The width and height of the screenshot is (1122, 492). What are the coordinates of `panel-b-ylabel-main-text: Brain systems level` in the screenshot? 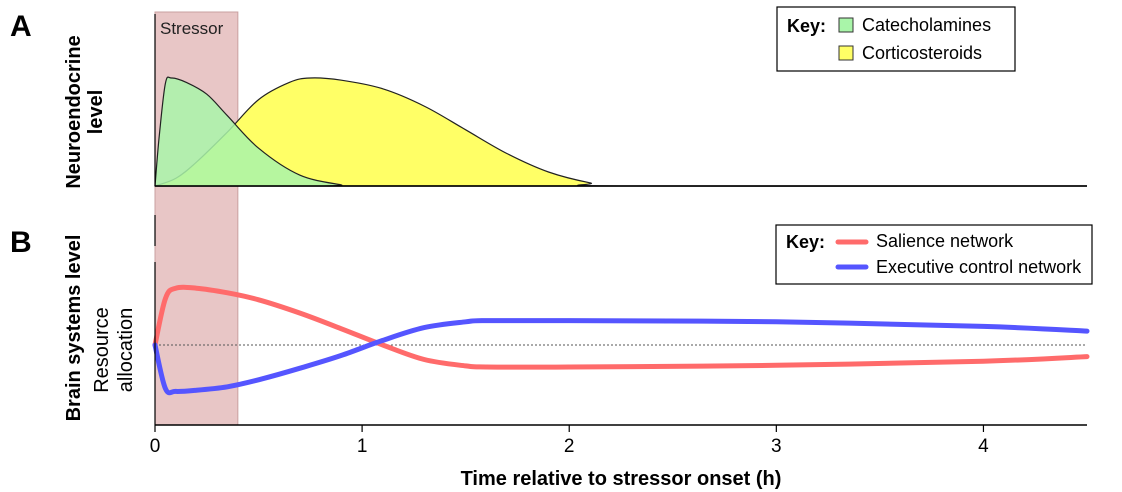 It's located at (74, 328).